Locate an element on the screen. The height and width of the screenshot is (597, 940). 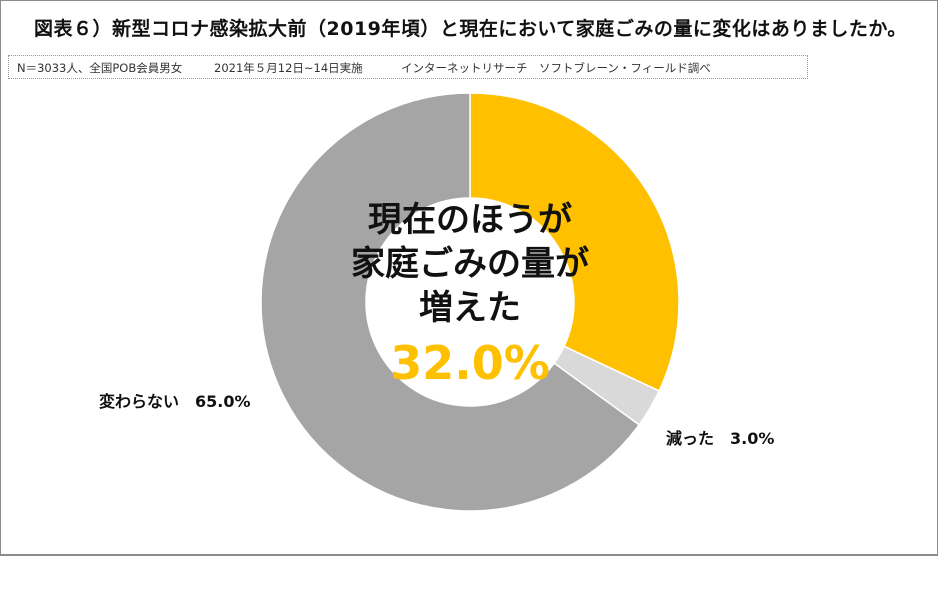
center-label-line2: 家庭ごみの量が is located at coordinates (470, 264).